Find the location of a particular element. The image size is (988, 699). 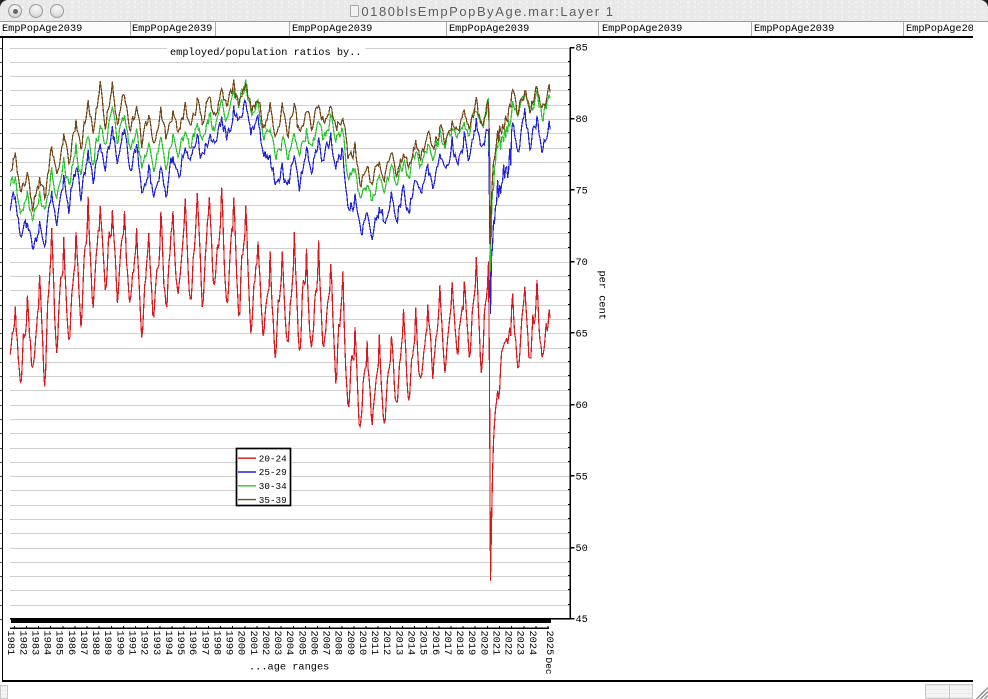

svg-text: 1981 is located at coordinates (10, 643).